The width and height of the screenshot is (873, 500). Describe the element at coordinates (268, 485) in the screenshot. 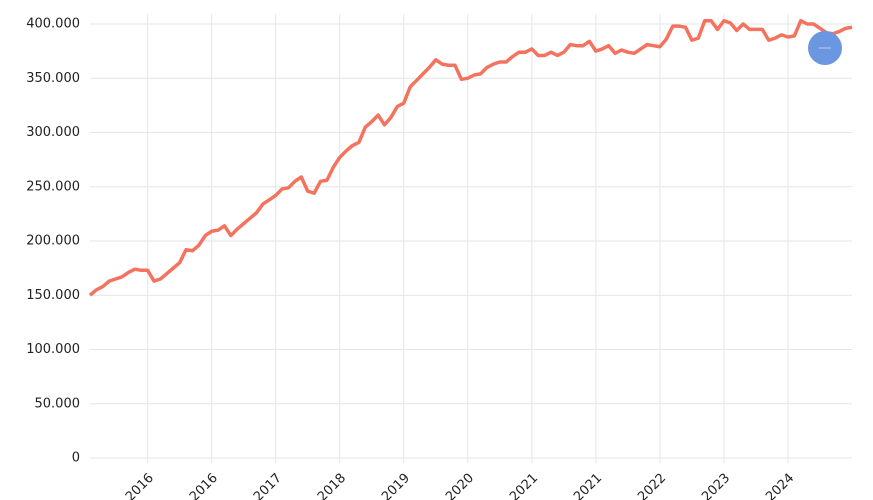

I see `x-tick-label: 2017` at that location.